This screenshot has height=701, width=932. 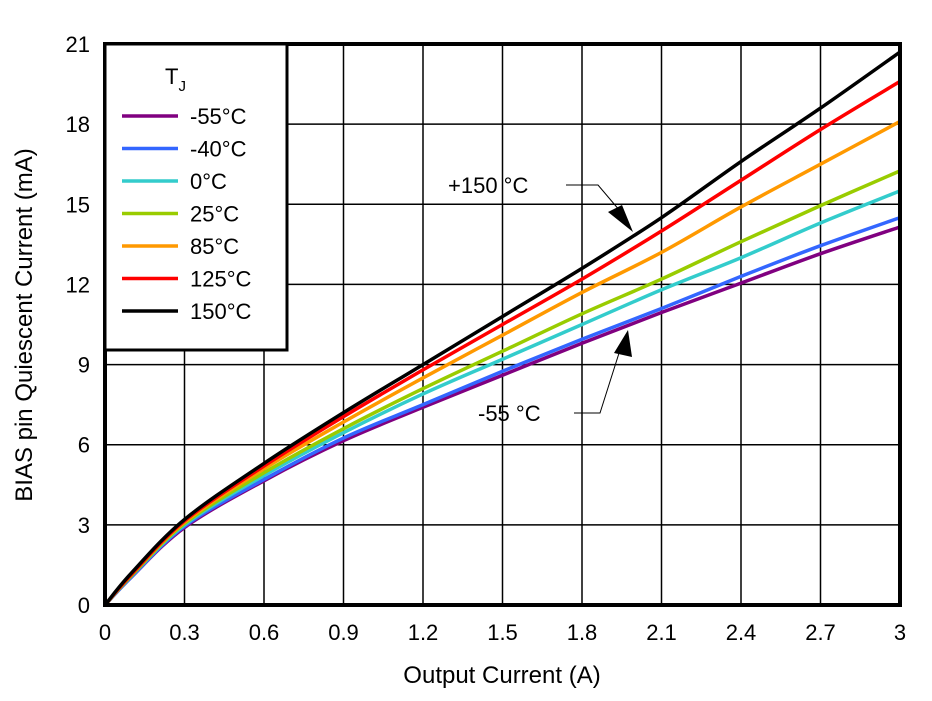 What do you see at coordinates (596, 201) in the screenshot?
I see `annotation-150c-leader` at bounding box center [596, 201].